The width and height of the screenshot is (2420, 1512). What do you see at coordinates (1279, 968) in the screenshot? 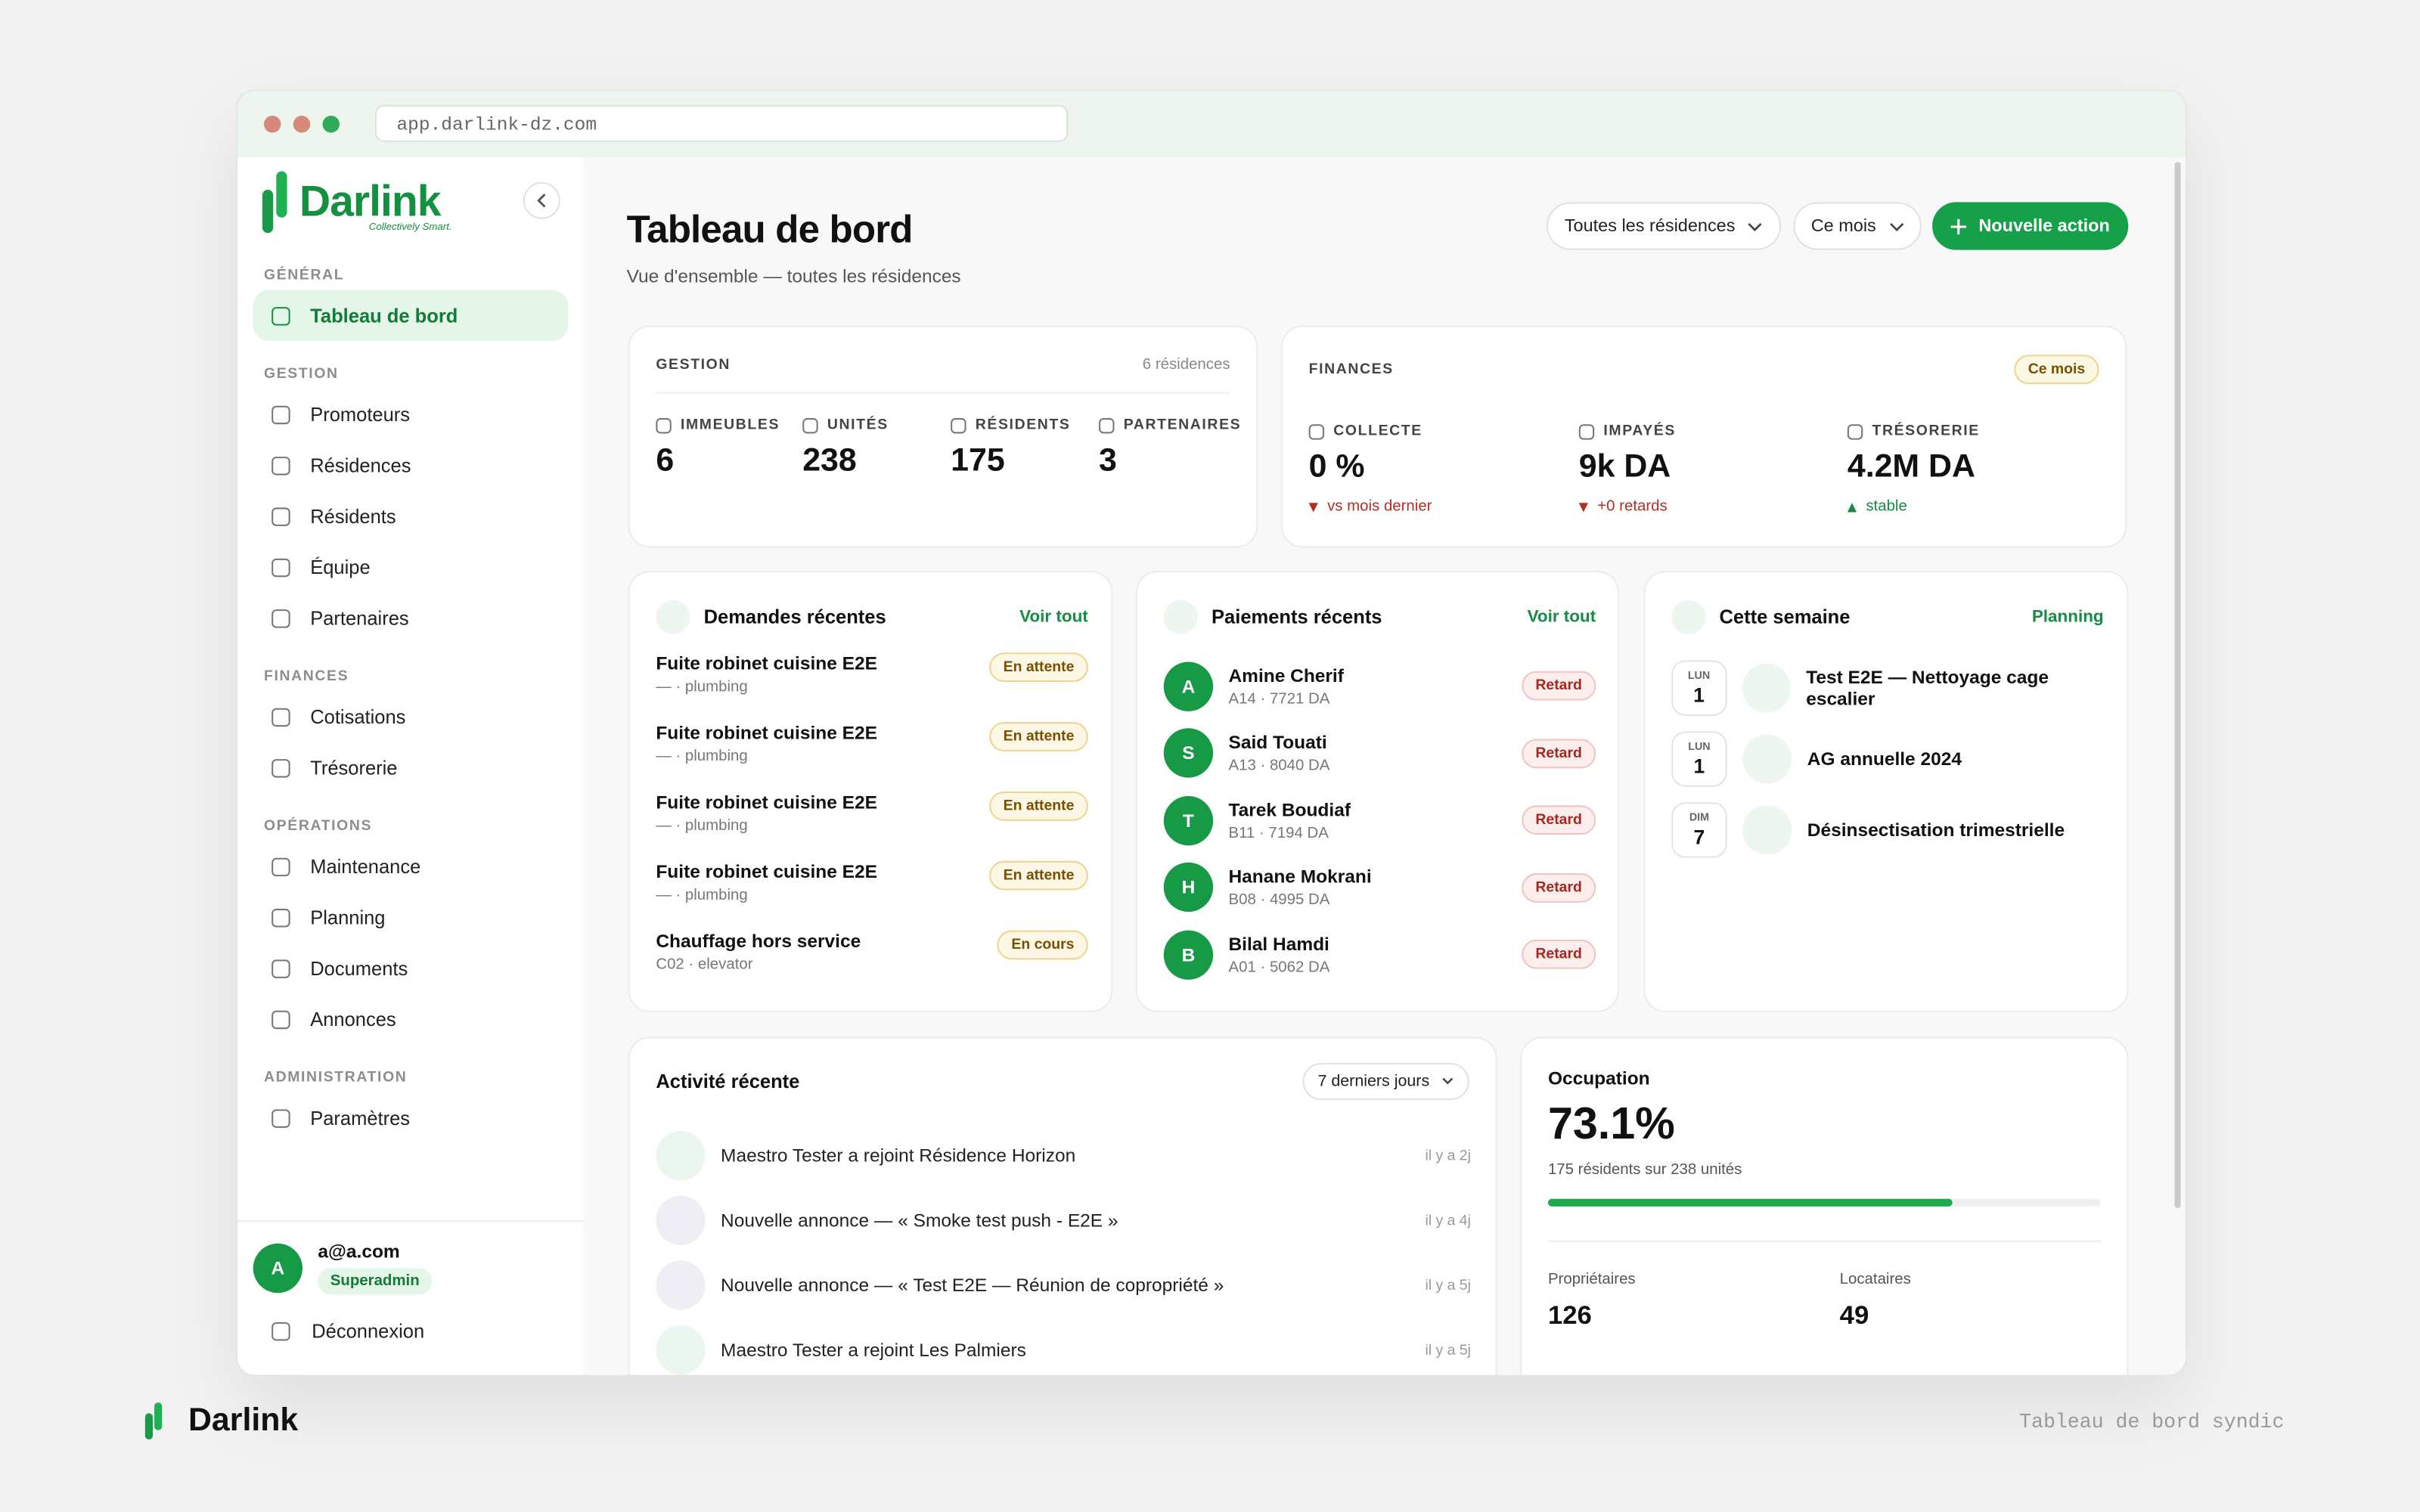
I see `payment-meta: A01 · 5062 DA` at bounding box center [1279, 968].